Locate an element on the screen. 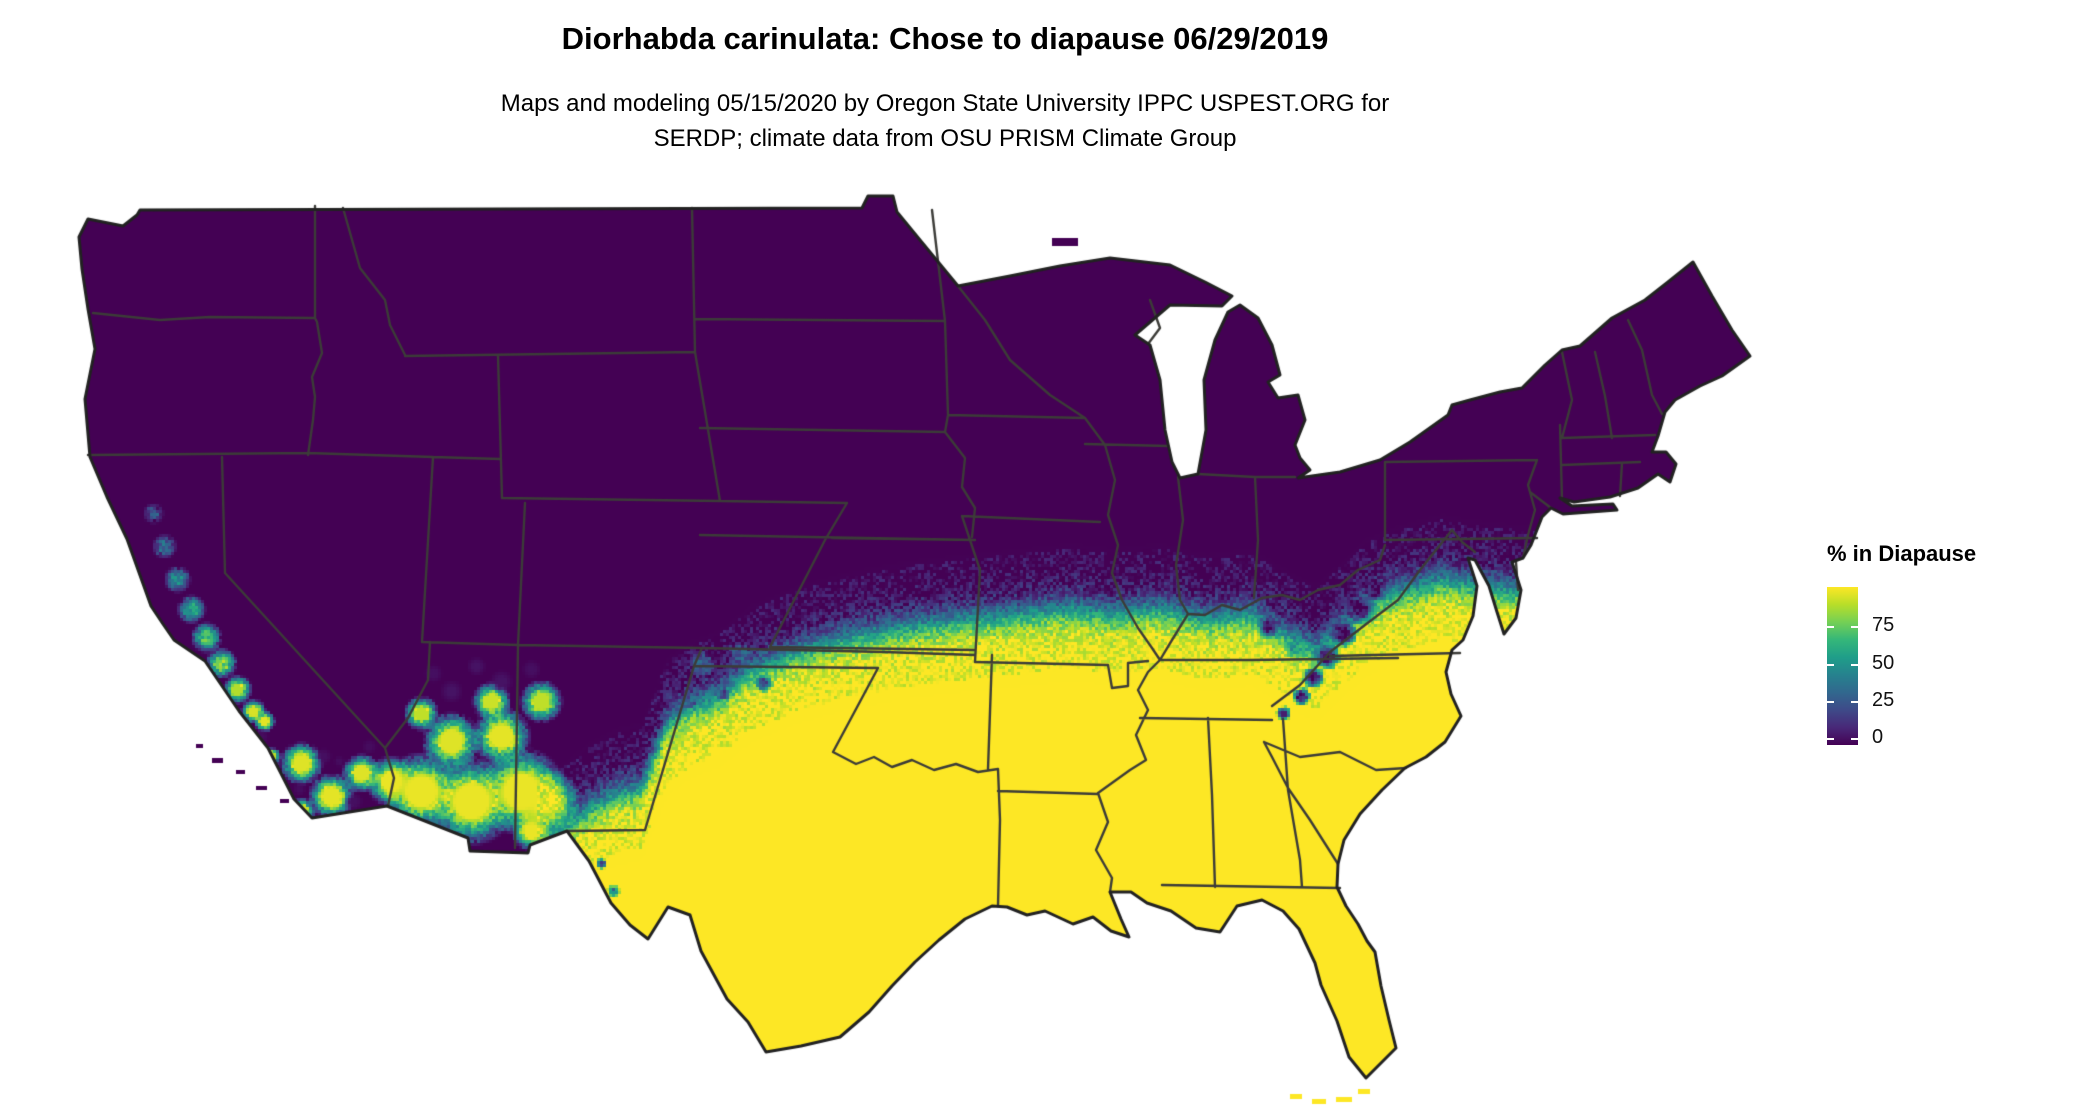 The image size is (2100, 1116). legend-colorbar is located at coordinates (1842, 666).